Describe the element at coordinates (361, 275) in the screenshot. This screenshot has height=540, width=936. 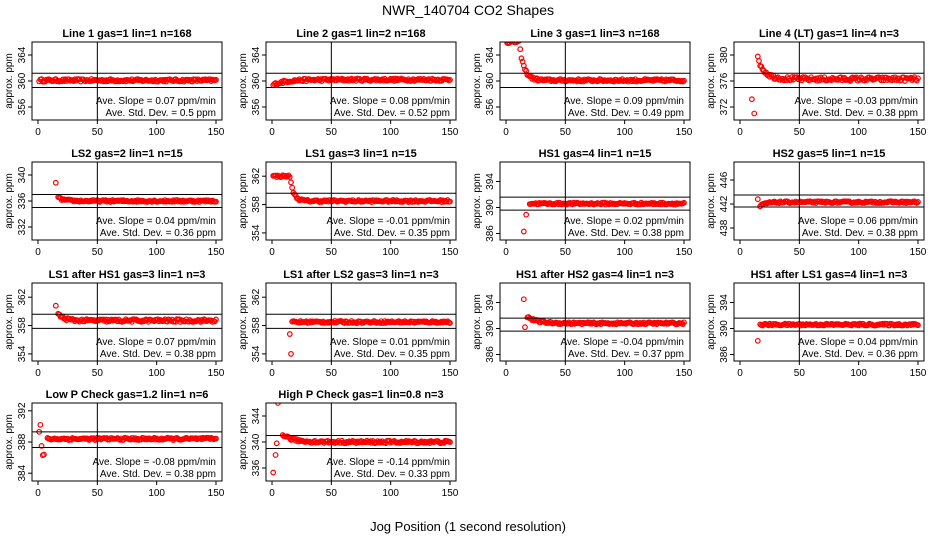
I see `panel-title: LS1 after LS2 gas=3 lin=1 n=3` at that location.